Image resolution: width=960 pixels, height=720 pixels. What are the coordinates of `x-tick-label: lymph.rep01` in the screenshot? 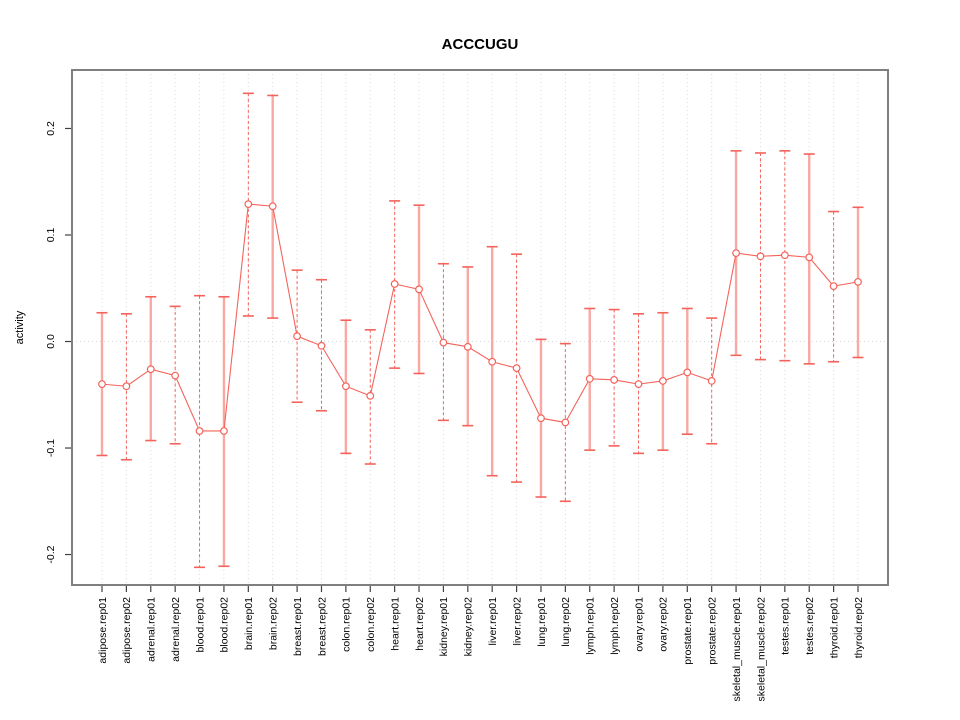 It's located at (591, 626).